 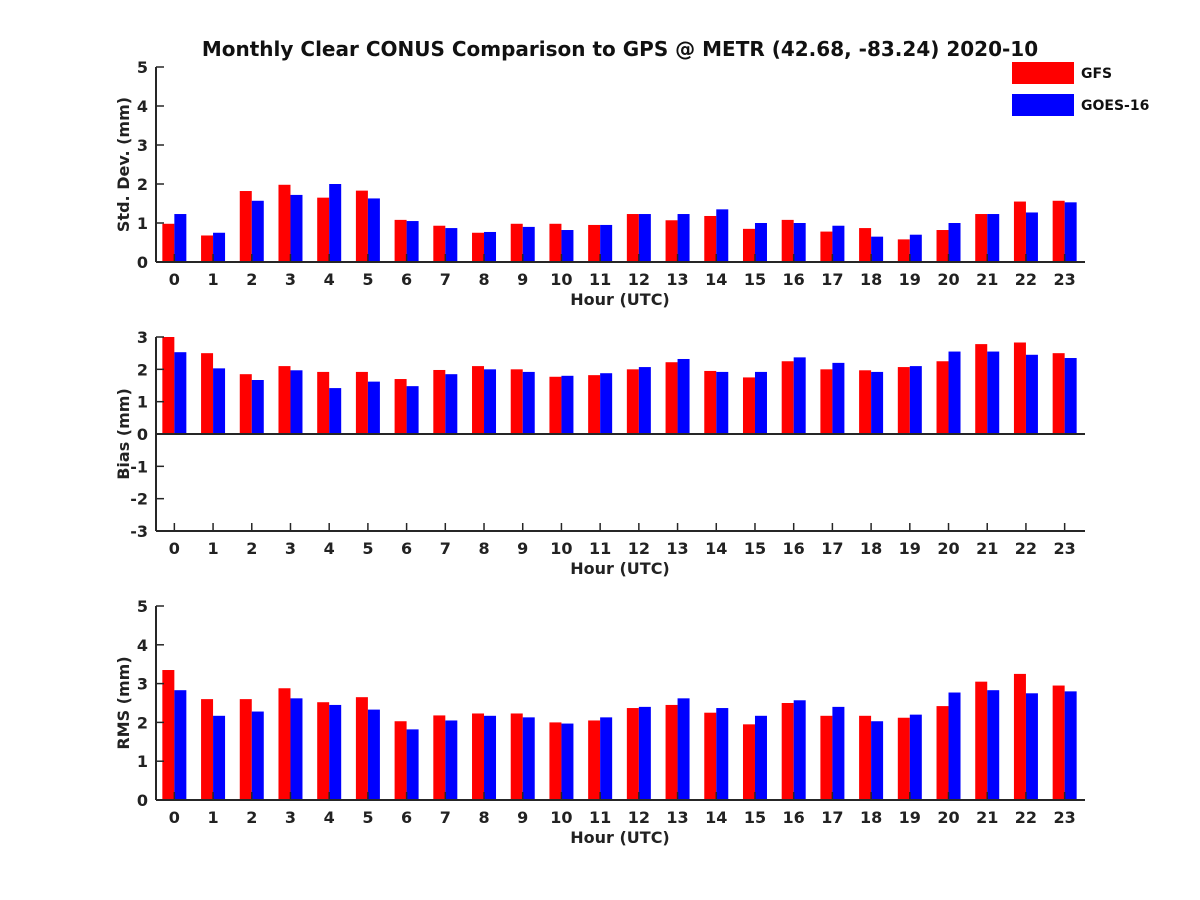 What do you see at coordinates (139, 499) in the screenshot?
I see `y-tick-label: -2` at bounding box center [139, 499].